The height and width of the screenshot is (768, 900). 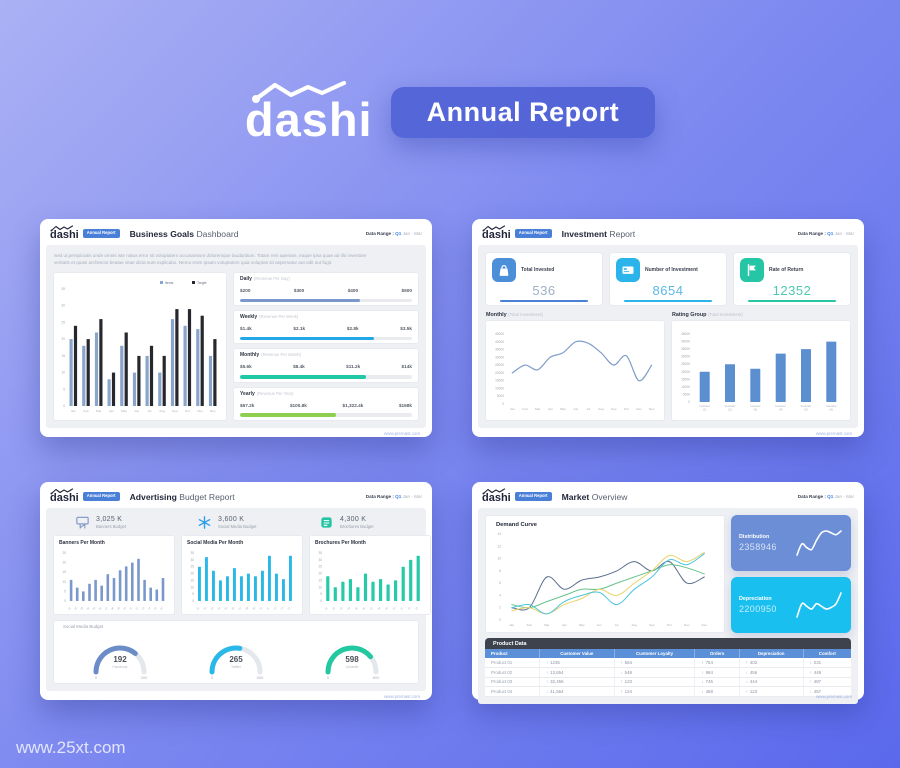 I want to click on svg-text: 16, so click(x=161, y=608).